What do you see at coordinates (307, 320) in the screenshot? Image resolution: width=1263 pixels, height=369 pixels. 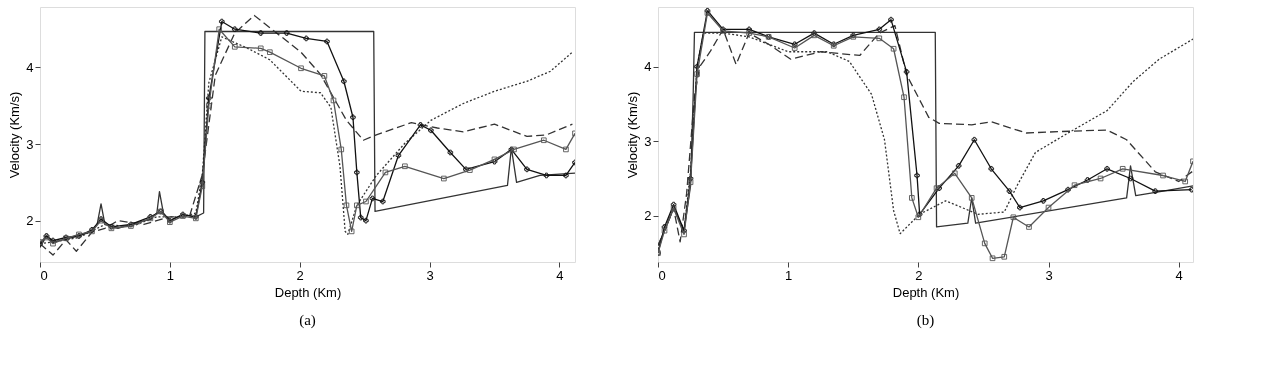 I see `text: (a)` at bounding box center [307, 320].